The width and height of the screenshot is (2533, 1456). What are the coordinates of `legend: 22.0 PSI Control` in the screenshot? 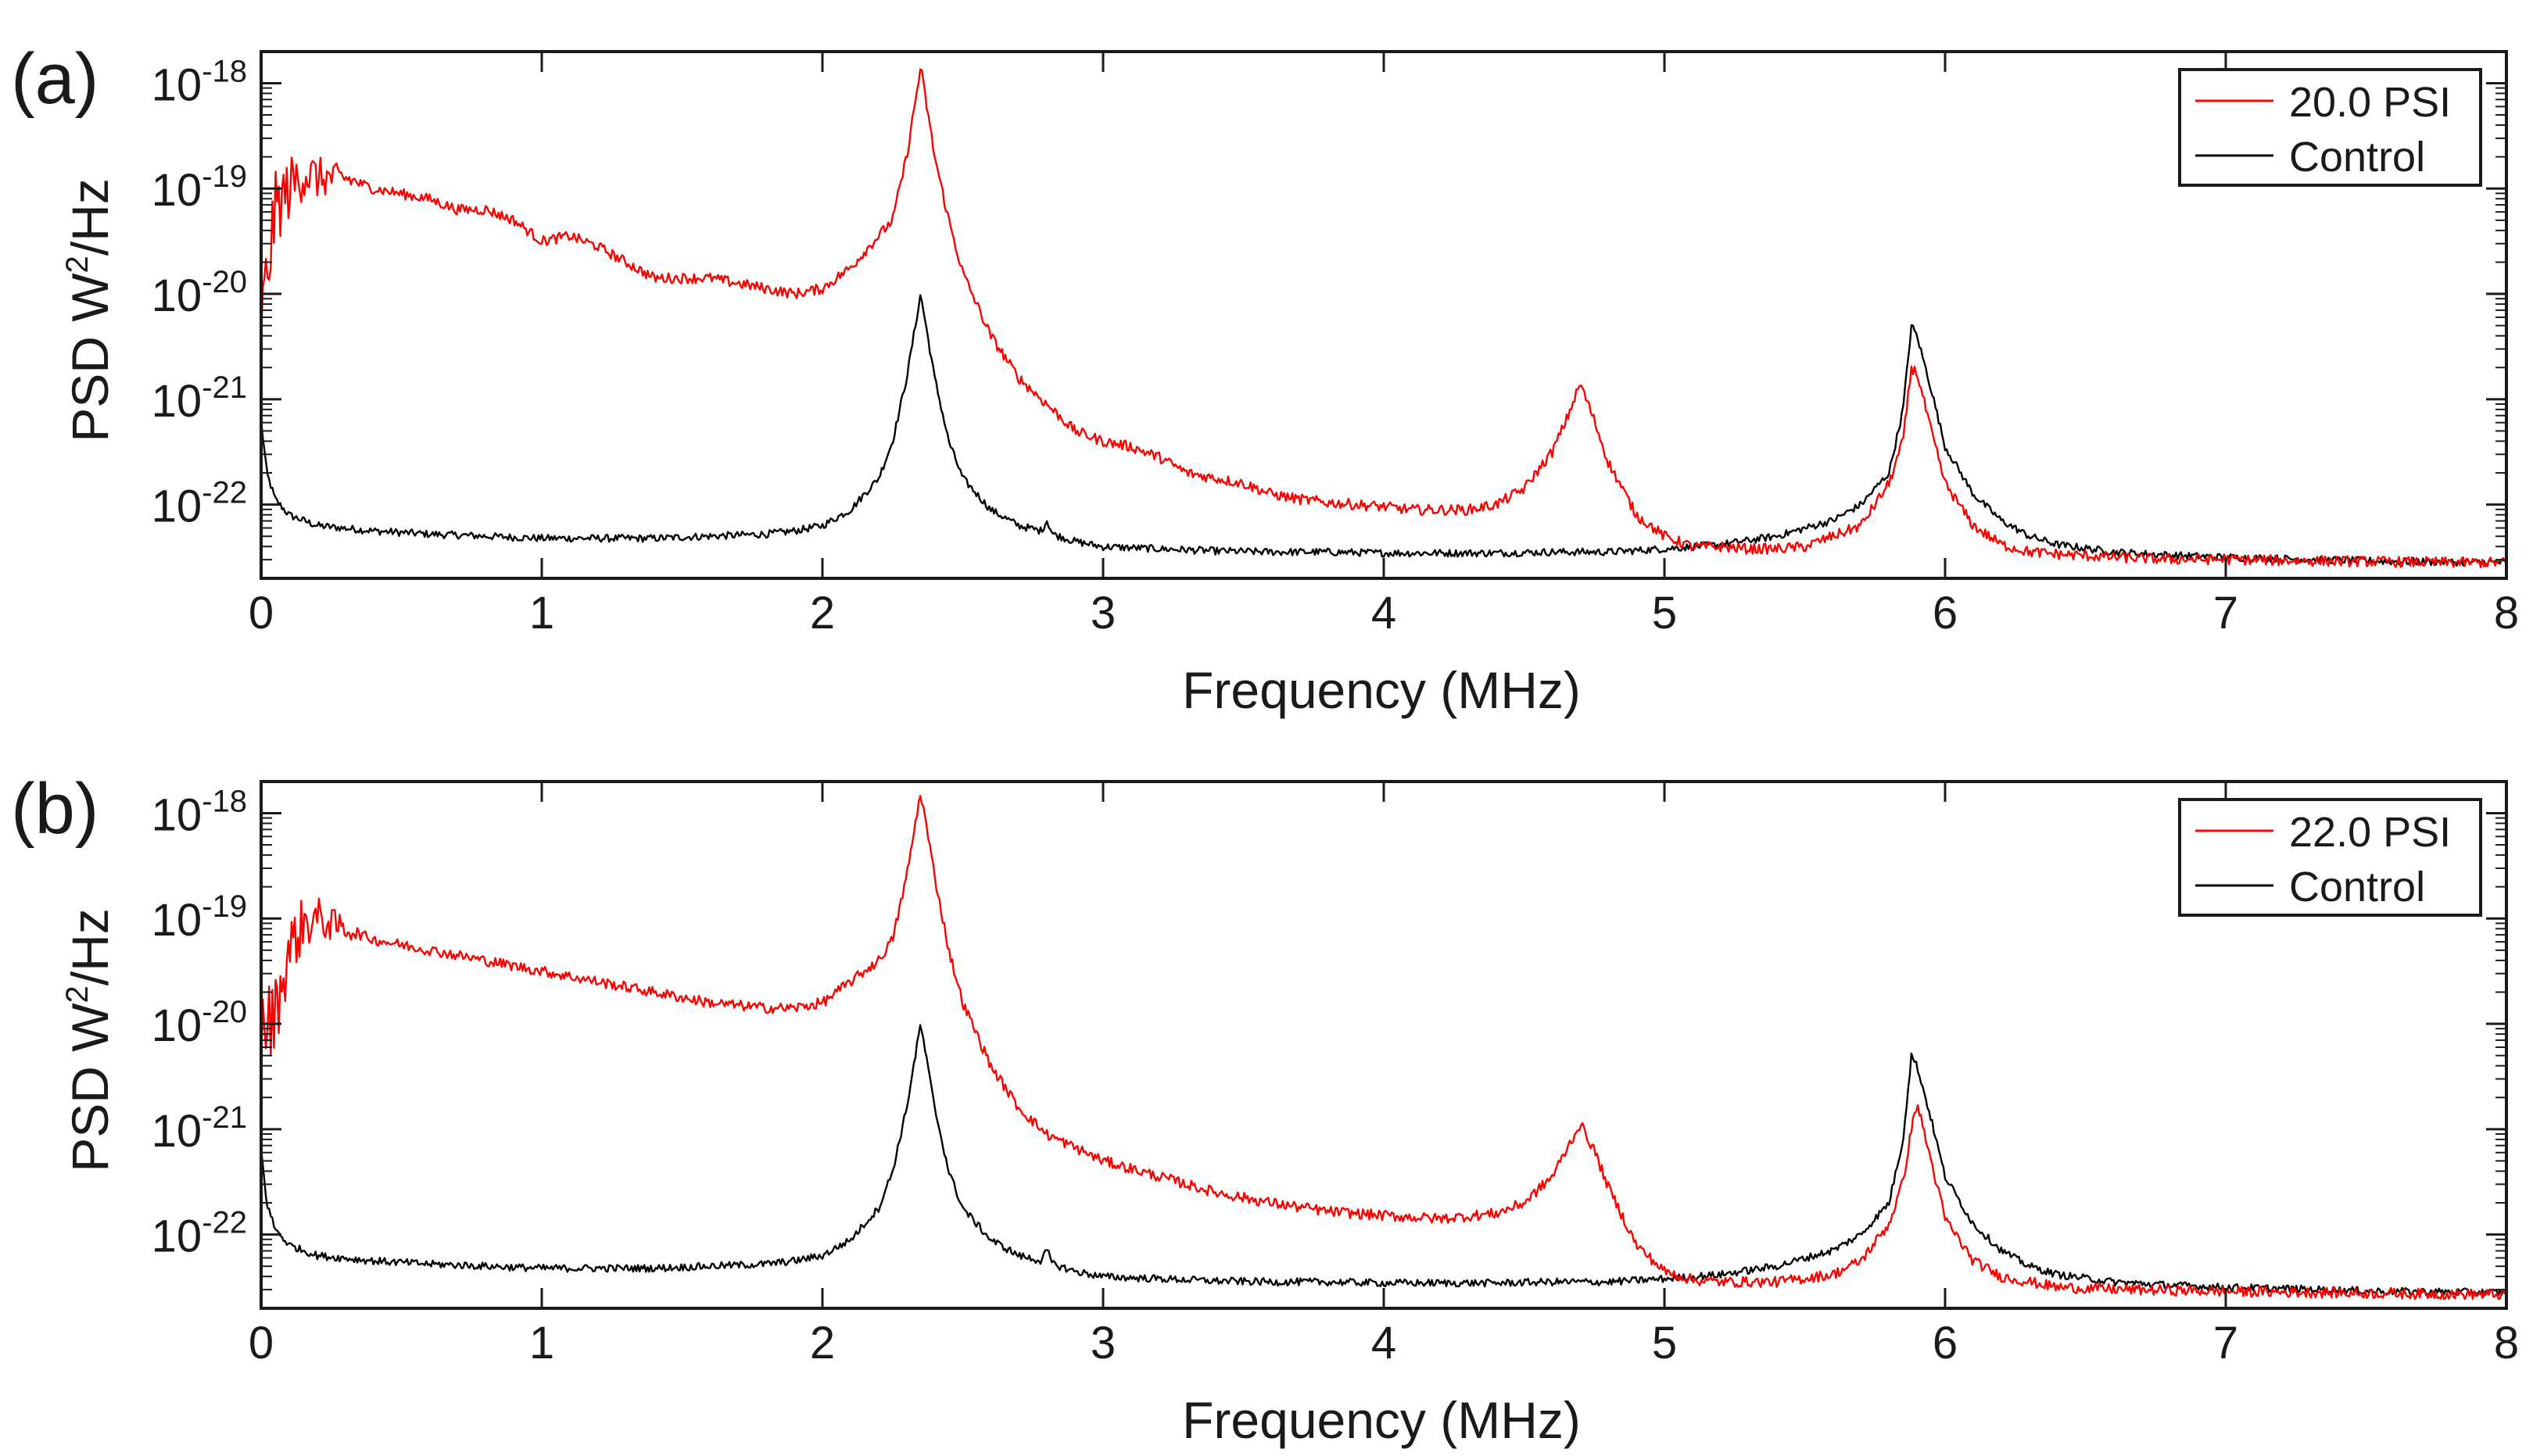 It's located at (2330, 857).